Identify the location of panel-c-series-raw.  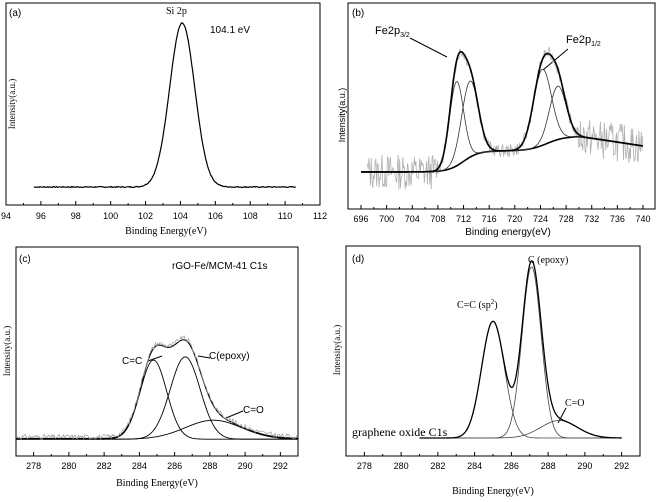
(156, 388).